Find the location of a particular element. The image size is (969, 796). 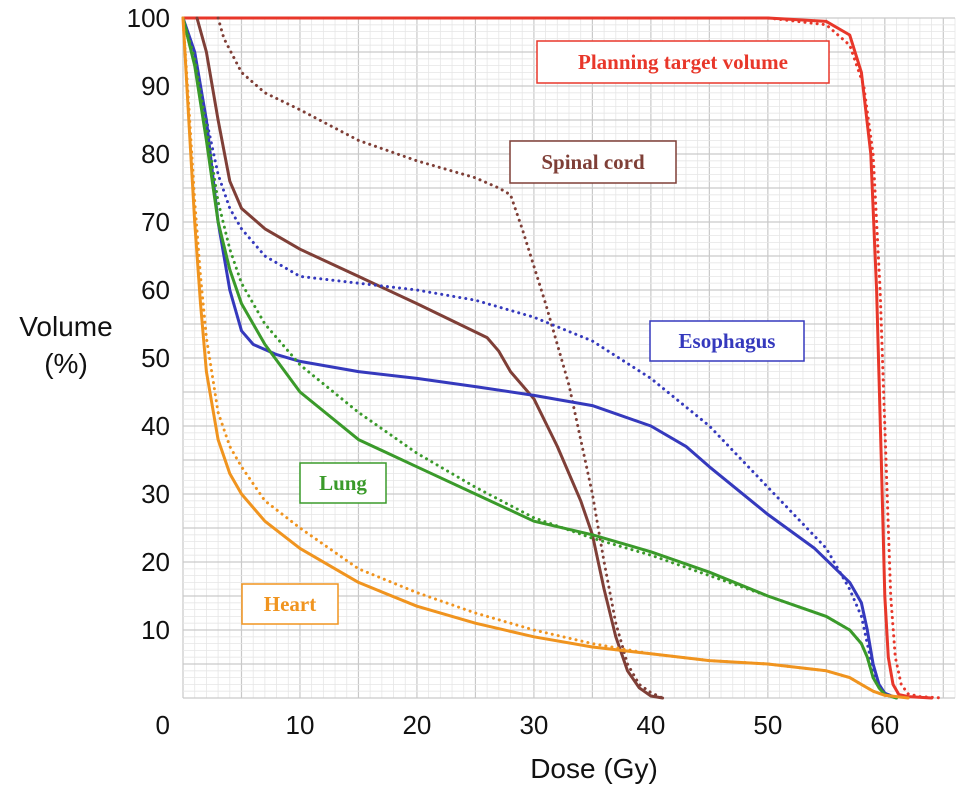

annotation-label: Spinal cord is located at coordinates (593, 162).